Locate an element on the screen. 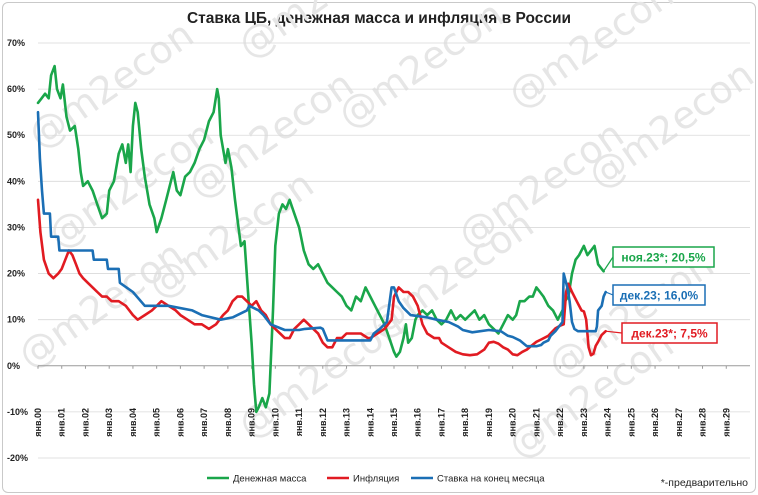 This screenshot has width=758, height=495. x-tick-label: янв.07 is located at coordinates (204, 422).